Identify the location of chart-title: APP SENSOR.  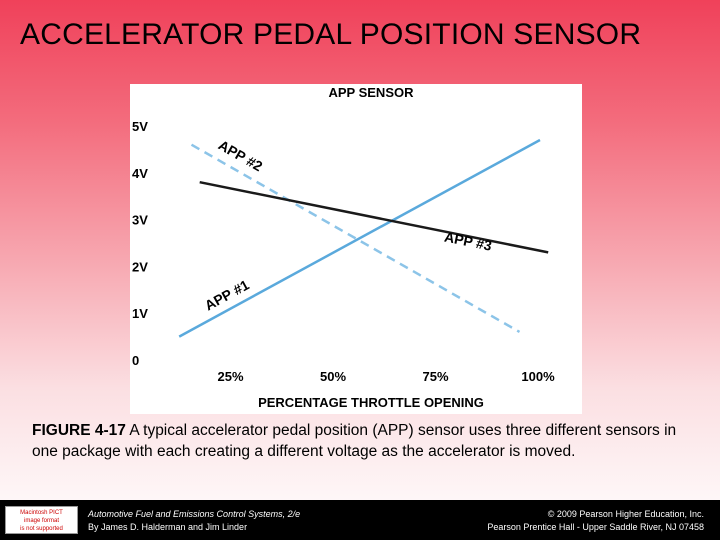
(371, 92).